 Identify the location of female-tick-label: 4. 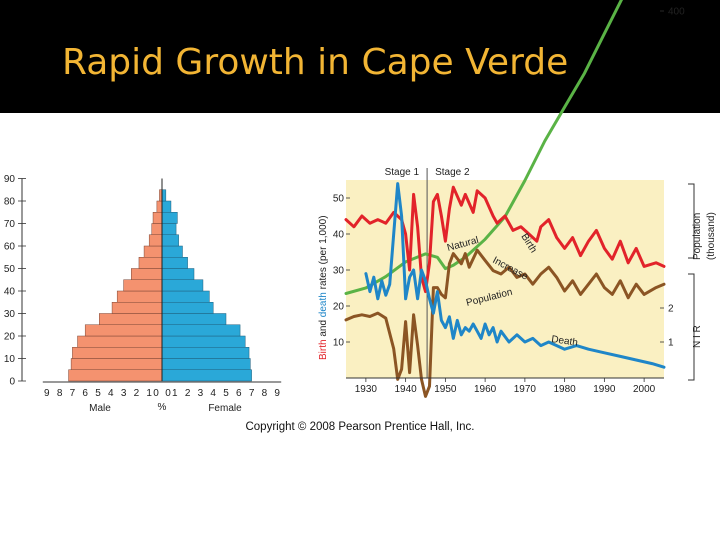
(213, 393).